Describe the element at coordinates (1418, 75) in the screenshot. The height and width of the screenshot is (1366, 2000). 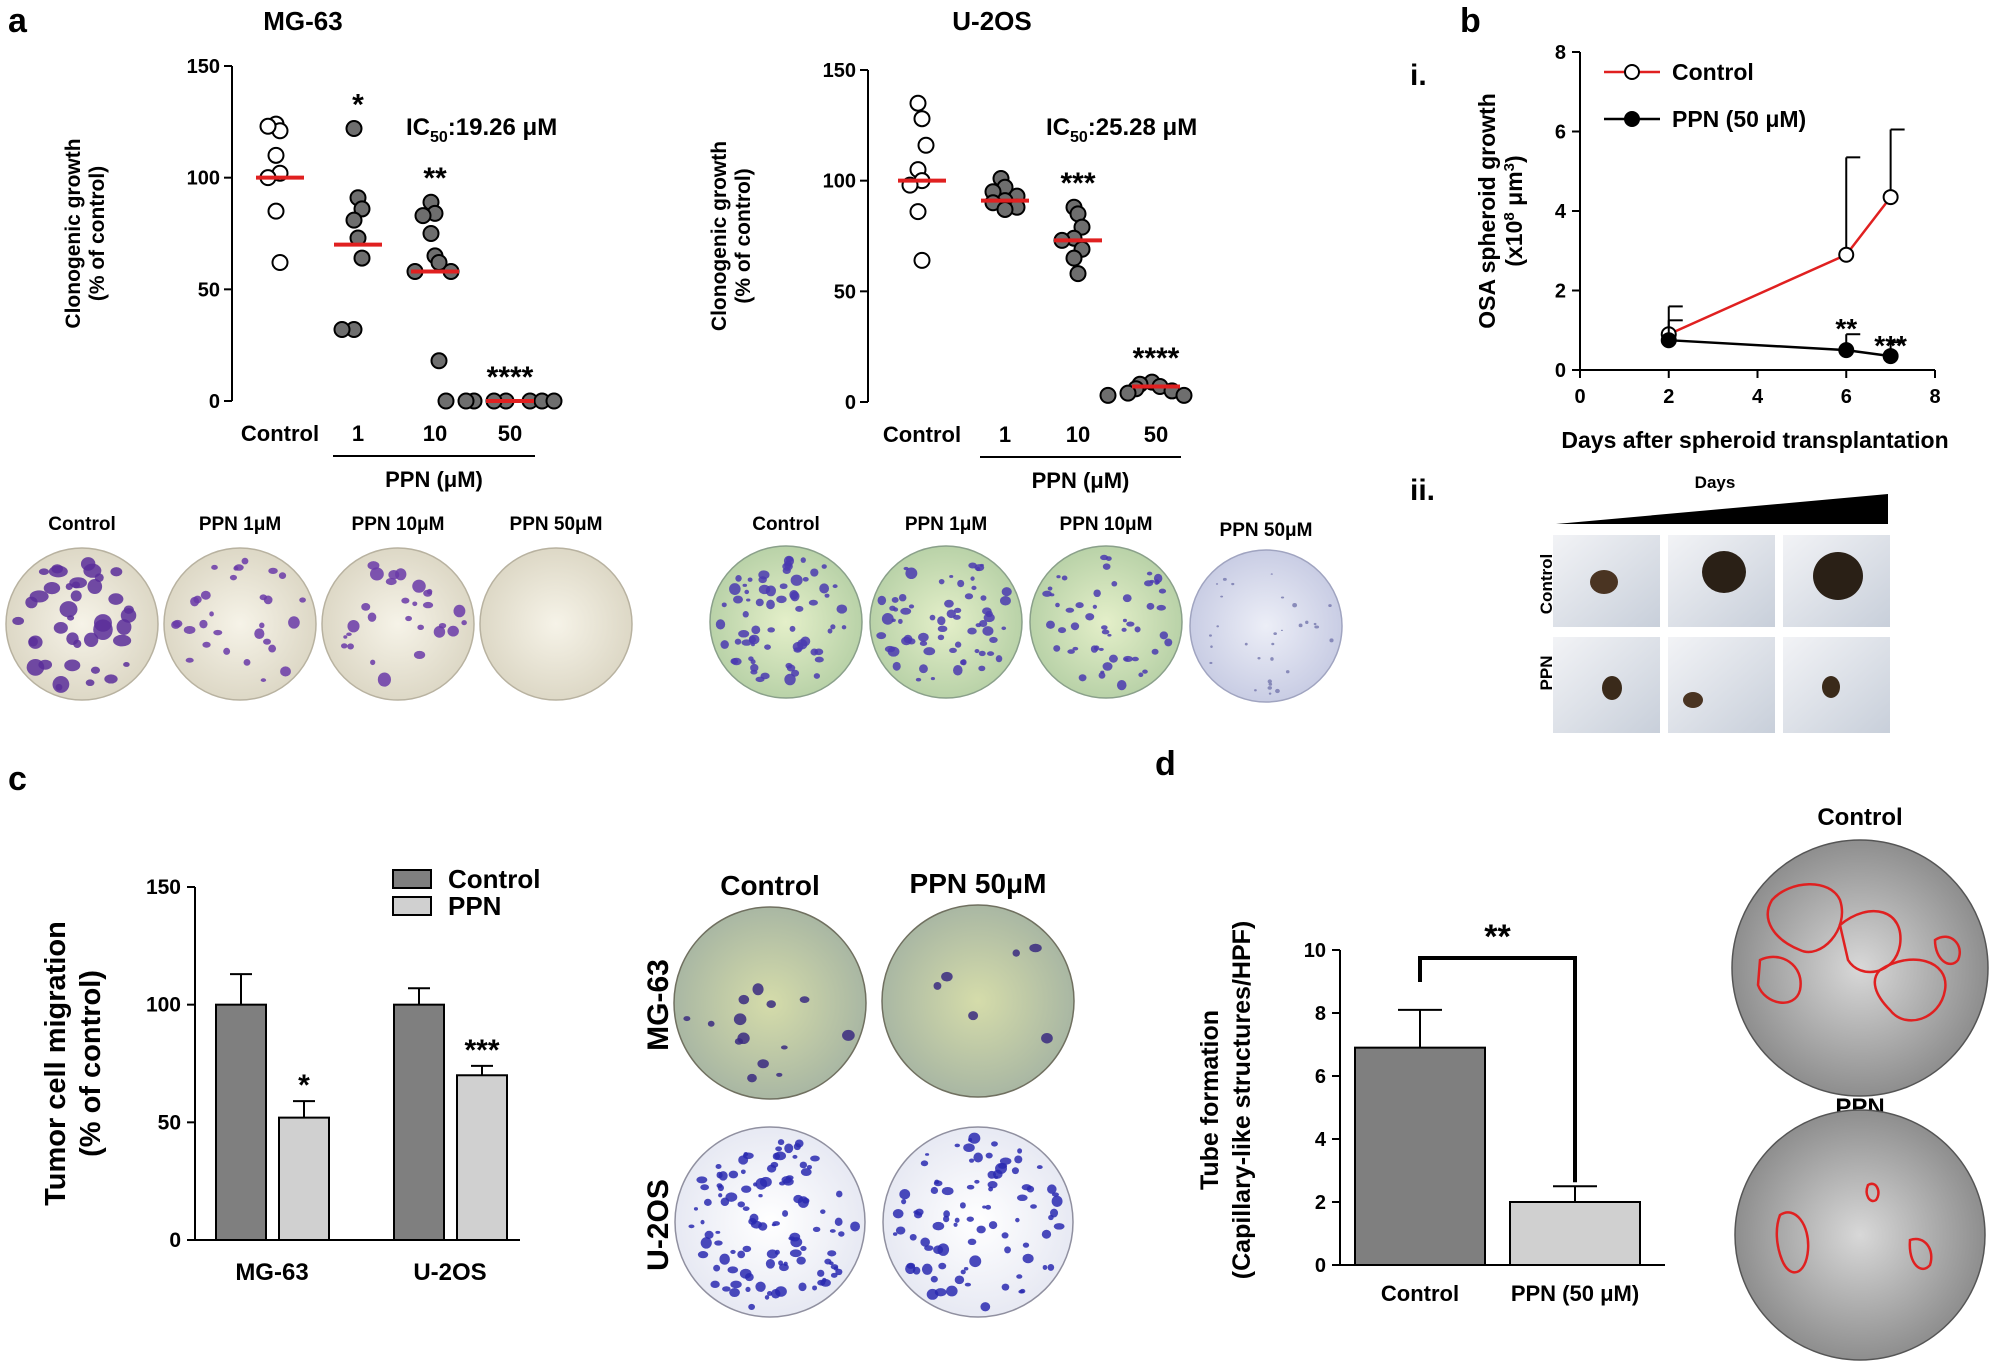
I see `panel-b-i-label: i.` at that location.